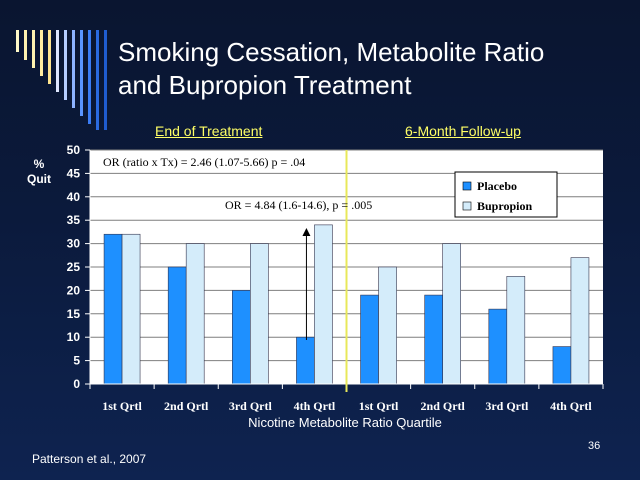 The image size is (640, 480). What do you see at coordinates (76, 361) in the screenshot?
I see `y-tick-label: 5` at bounding box center [76, 361].